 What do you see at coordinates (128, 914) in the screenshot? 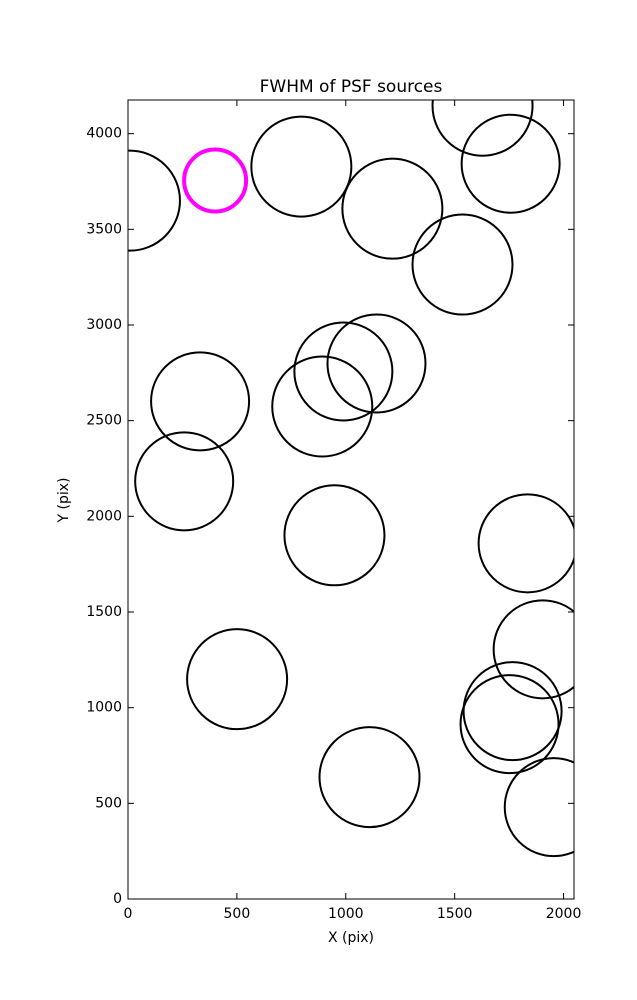
I see `x-tick-label: 0` at bounding box center [128, 914].